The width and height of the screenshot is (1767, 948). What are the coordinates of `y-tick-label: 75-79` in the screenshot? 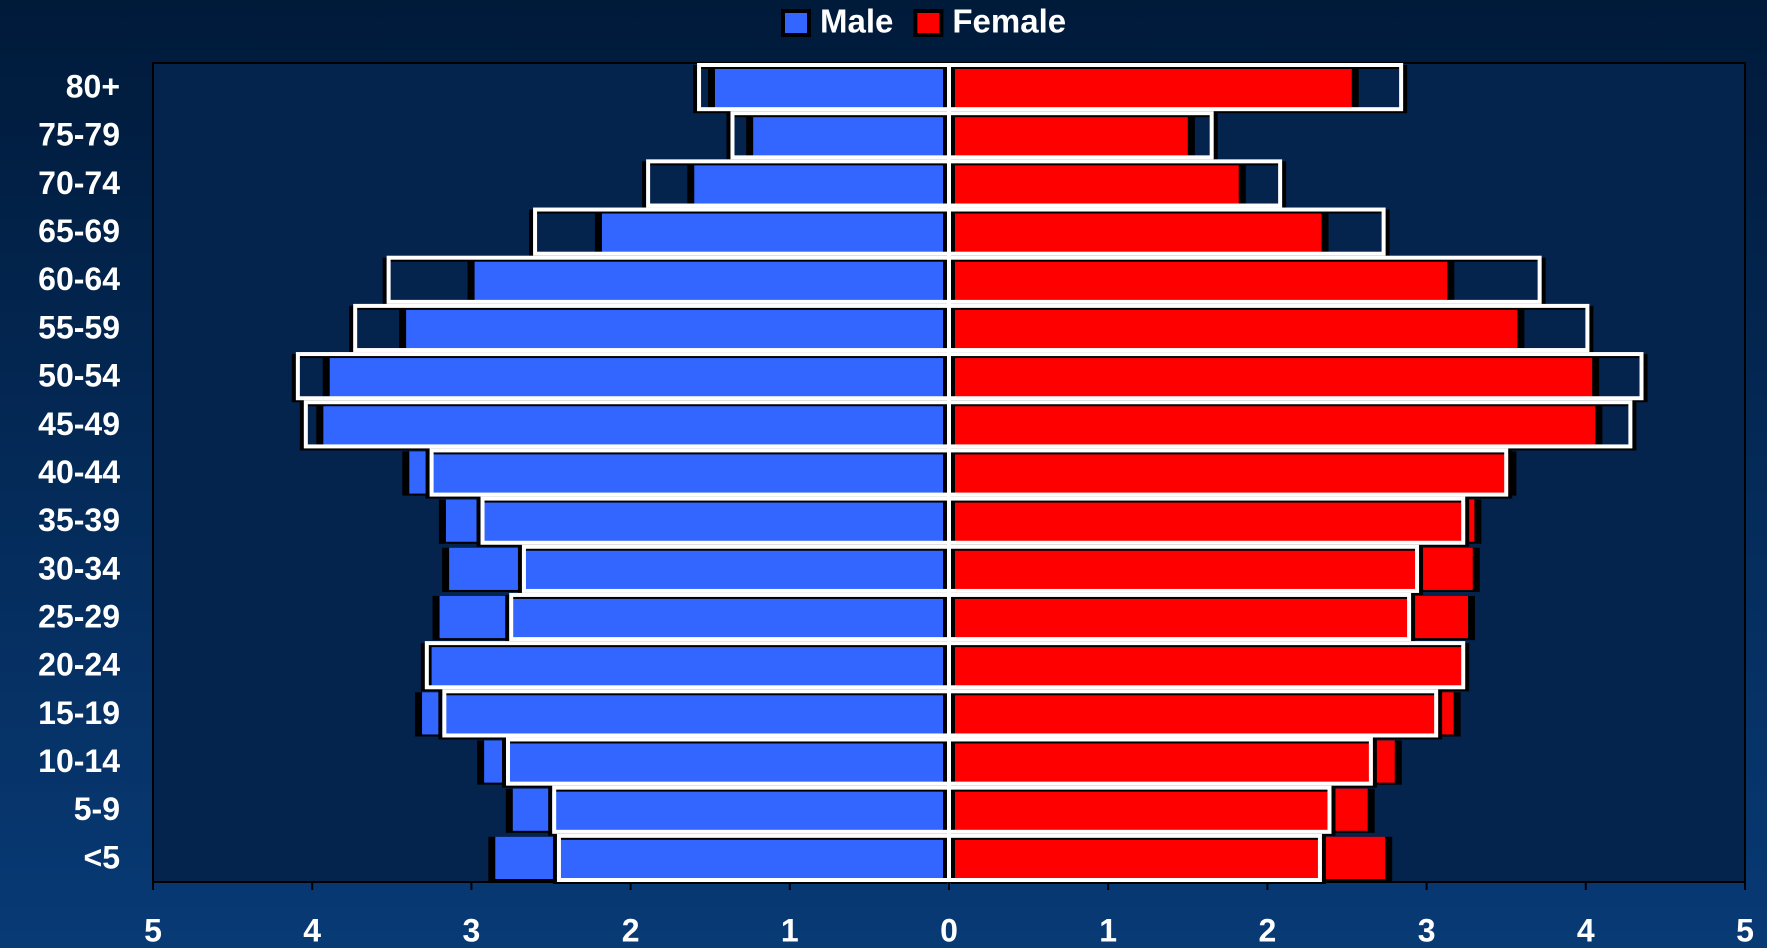 It's located at (79, 135).